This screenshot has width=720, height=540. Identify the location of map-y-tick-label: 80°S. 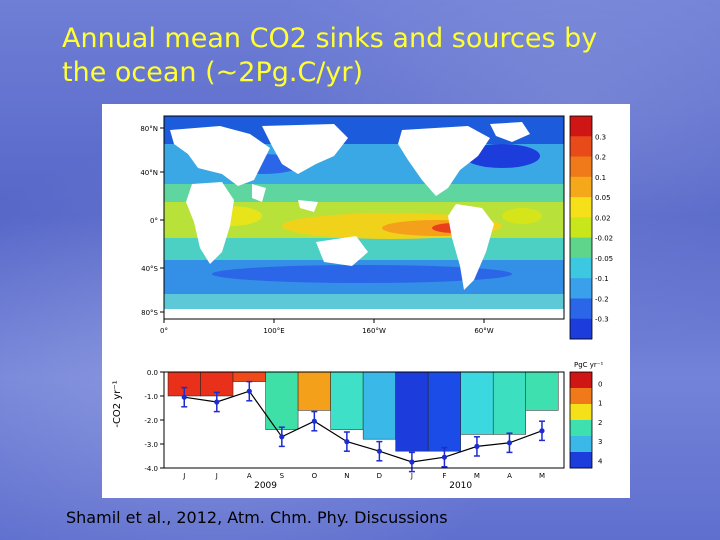
(149, 313).